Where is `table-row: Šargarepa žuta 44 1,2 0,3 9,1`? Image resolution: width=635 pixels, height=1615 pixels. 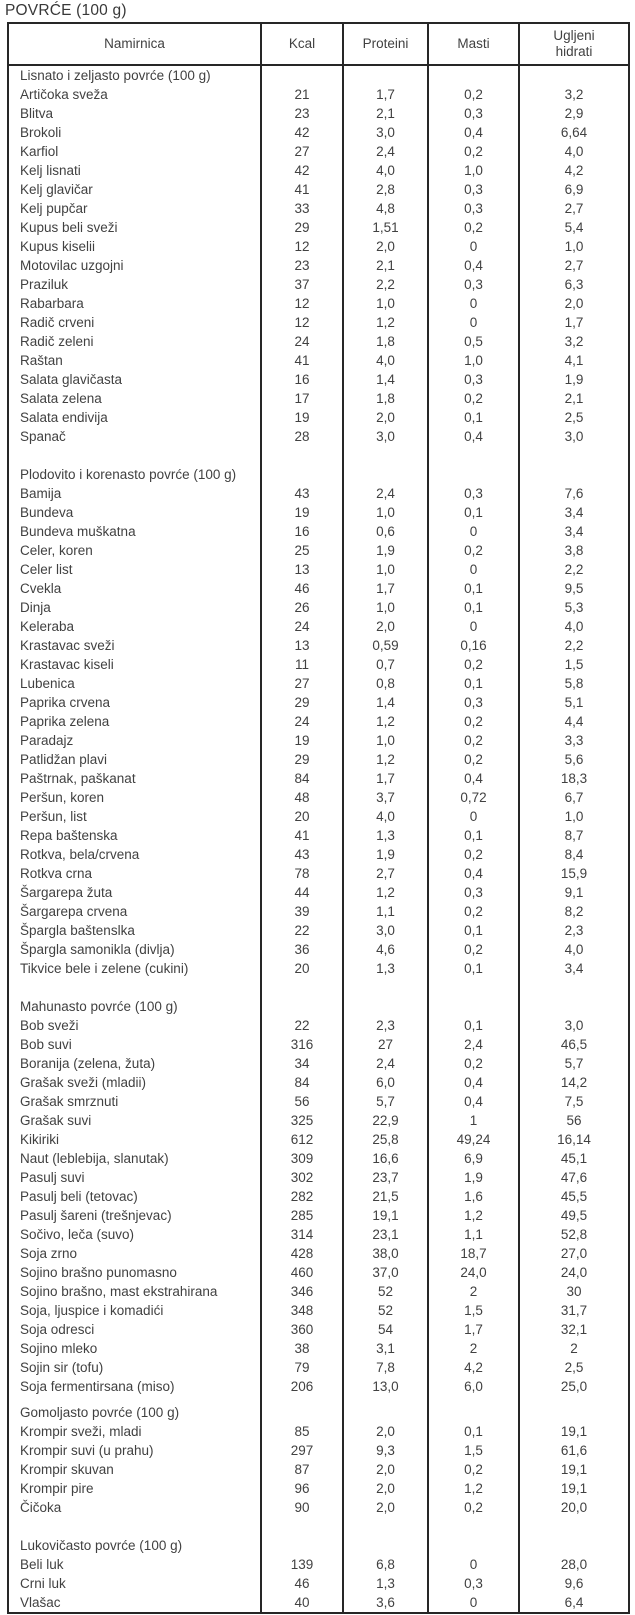
table-row: Šargarepa žuta 44 1,2 0,3 9,1 is located at coordinates (318, 892).